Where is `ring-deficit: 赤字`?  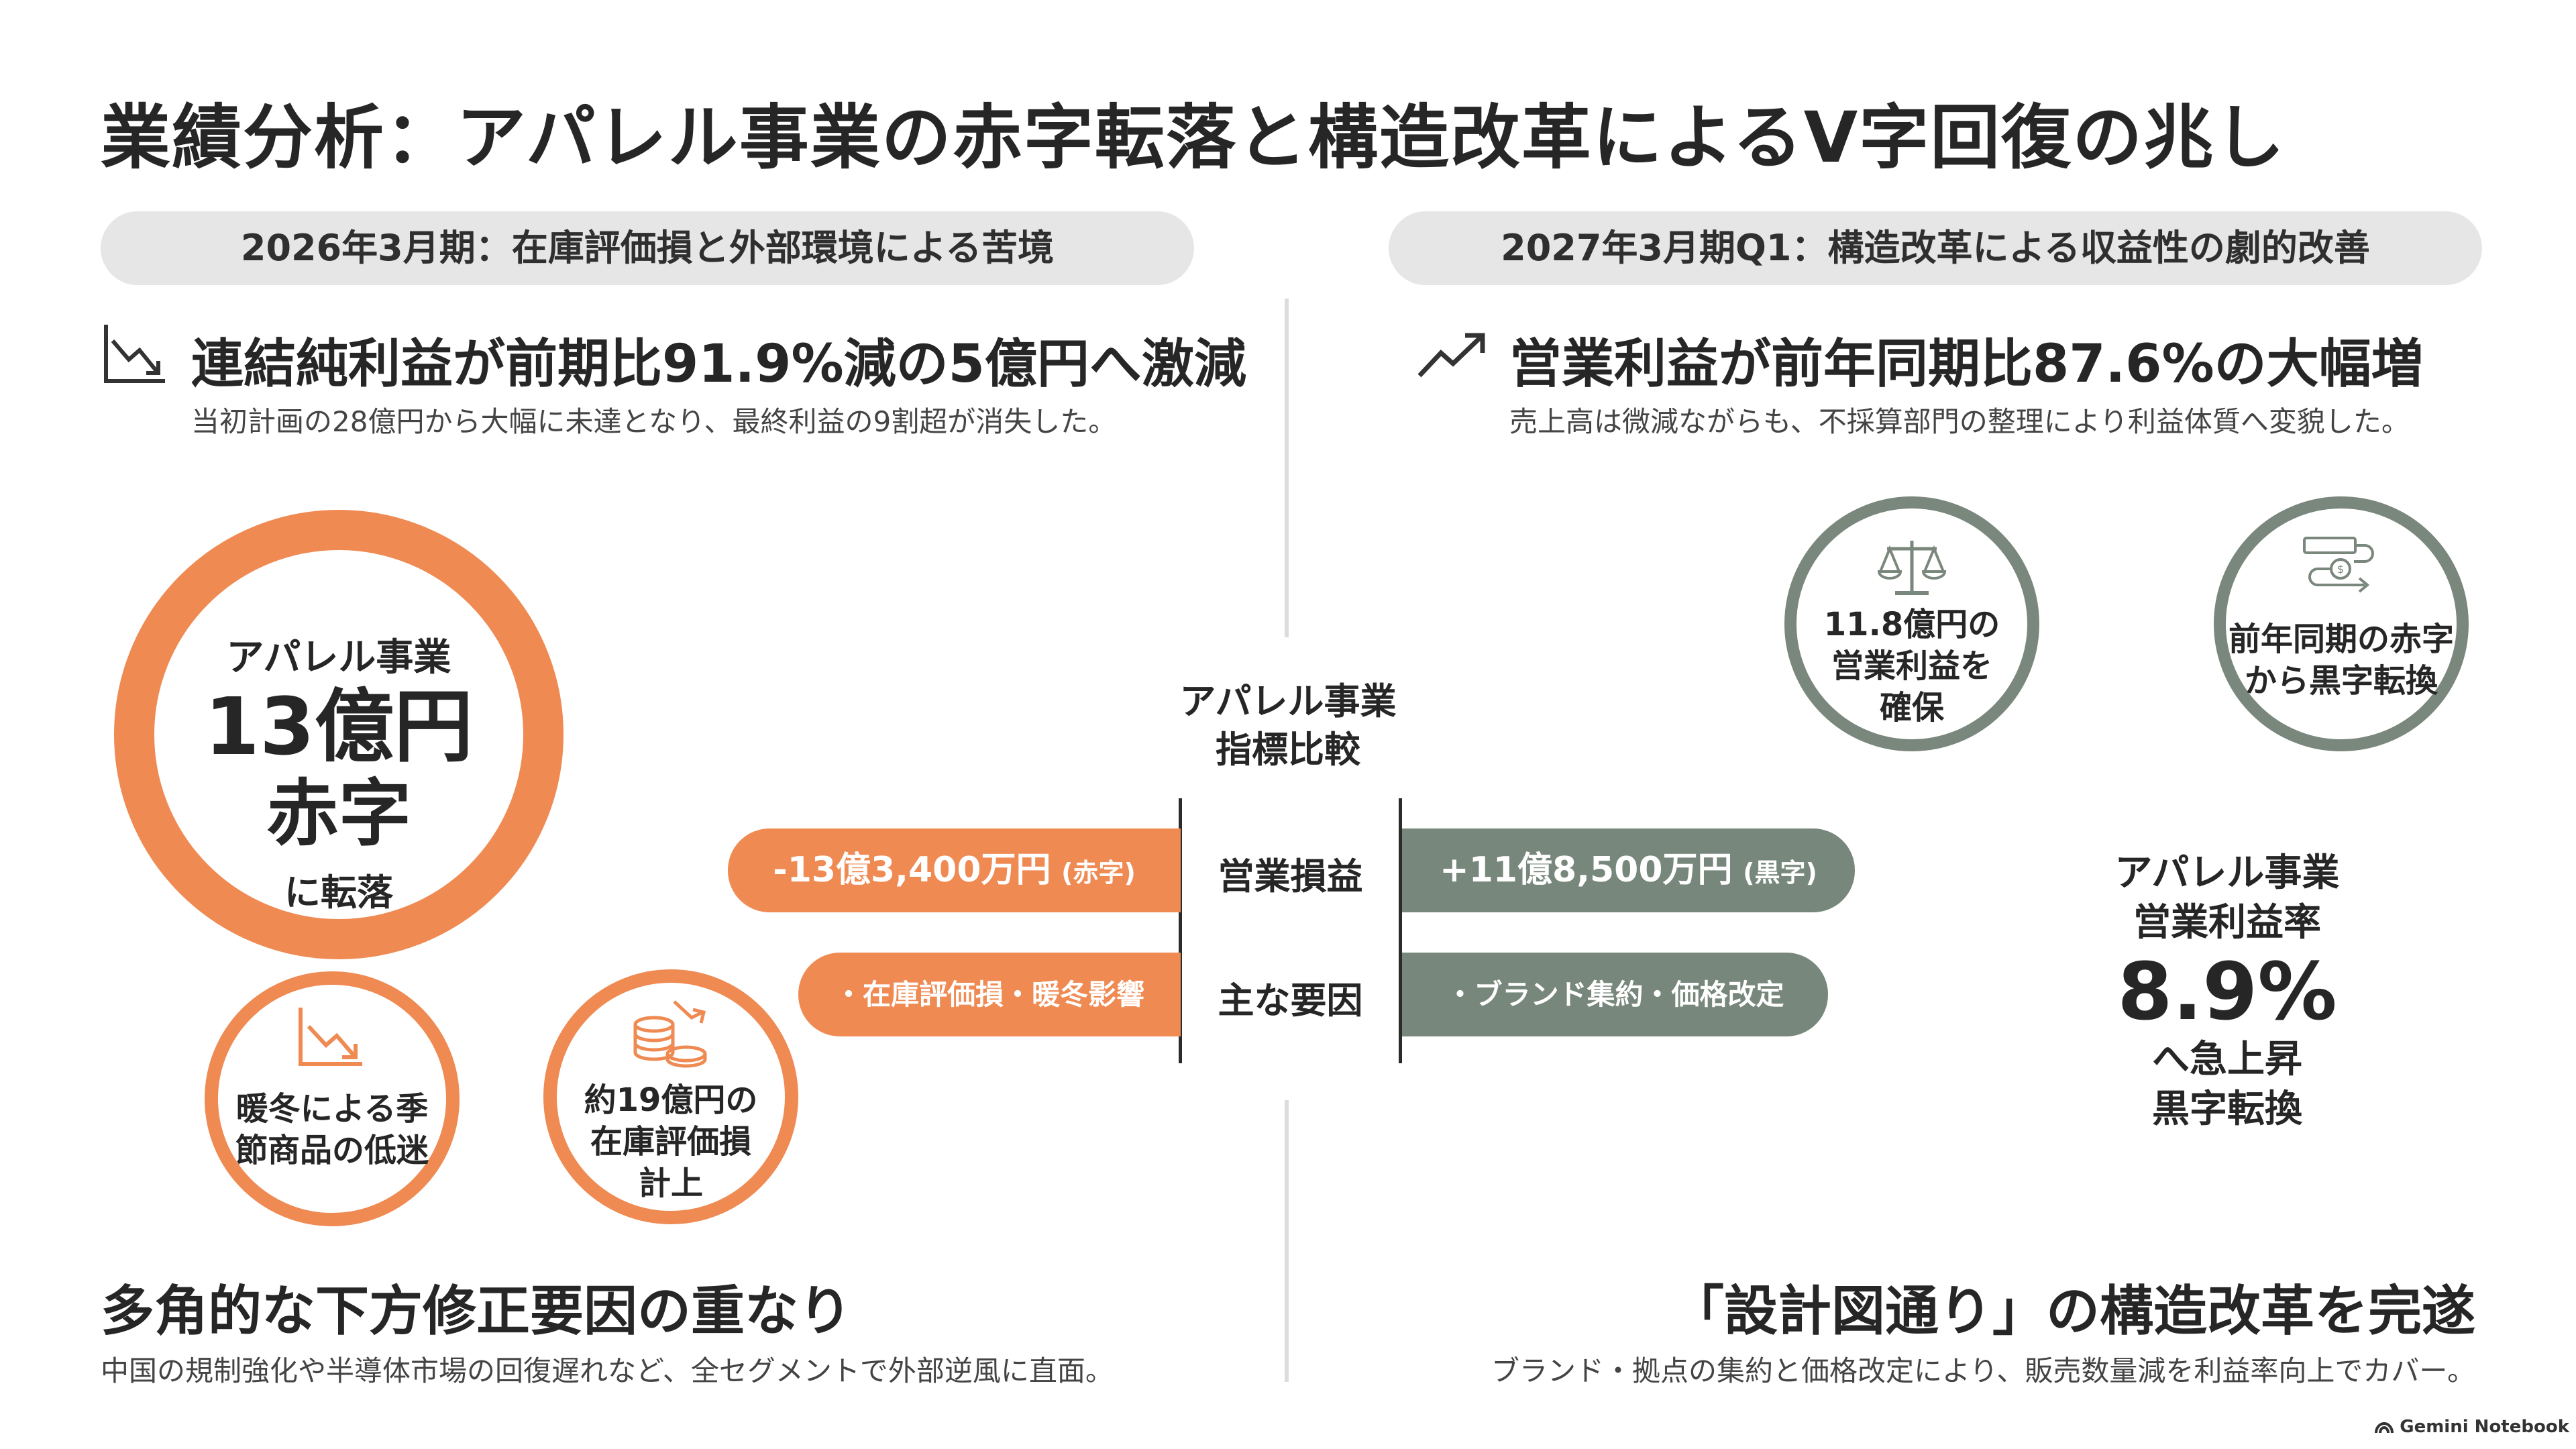 ring-deficit: 赤字 is located at coordinates (338, 814).